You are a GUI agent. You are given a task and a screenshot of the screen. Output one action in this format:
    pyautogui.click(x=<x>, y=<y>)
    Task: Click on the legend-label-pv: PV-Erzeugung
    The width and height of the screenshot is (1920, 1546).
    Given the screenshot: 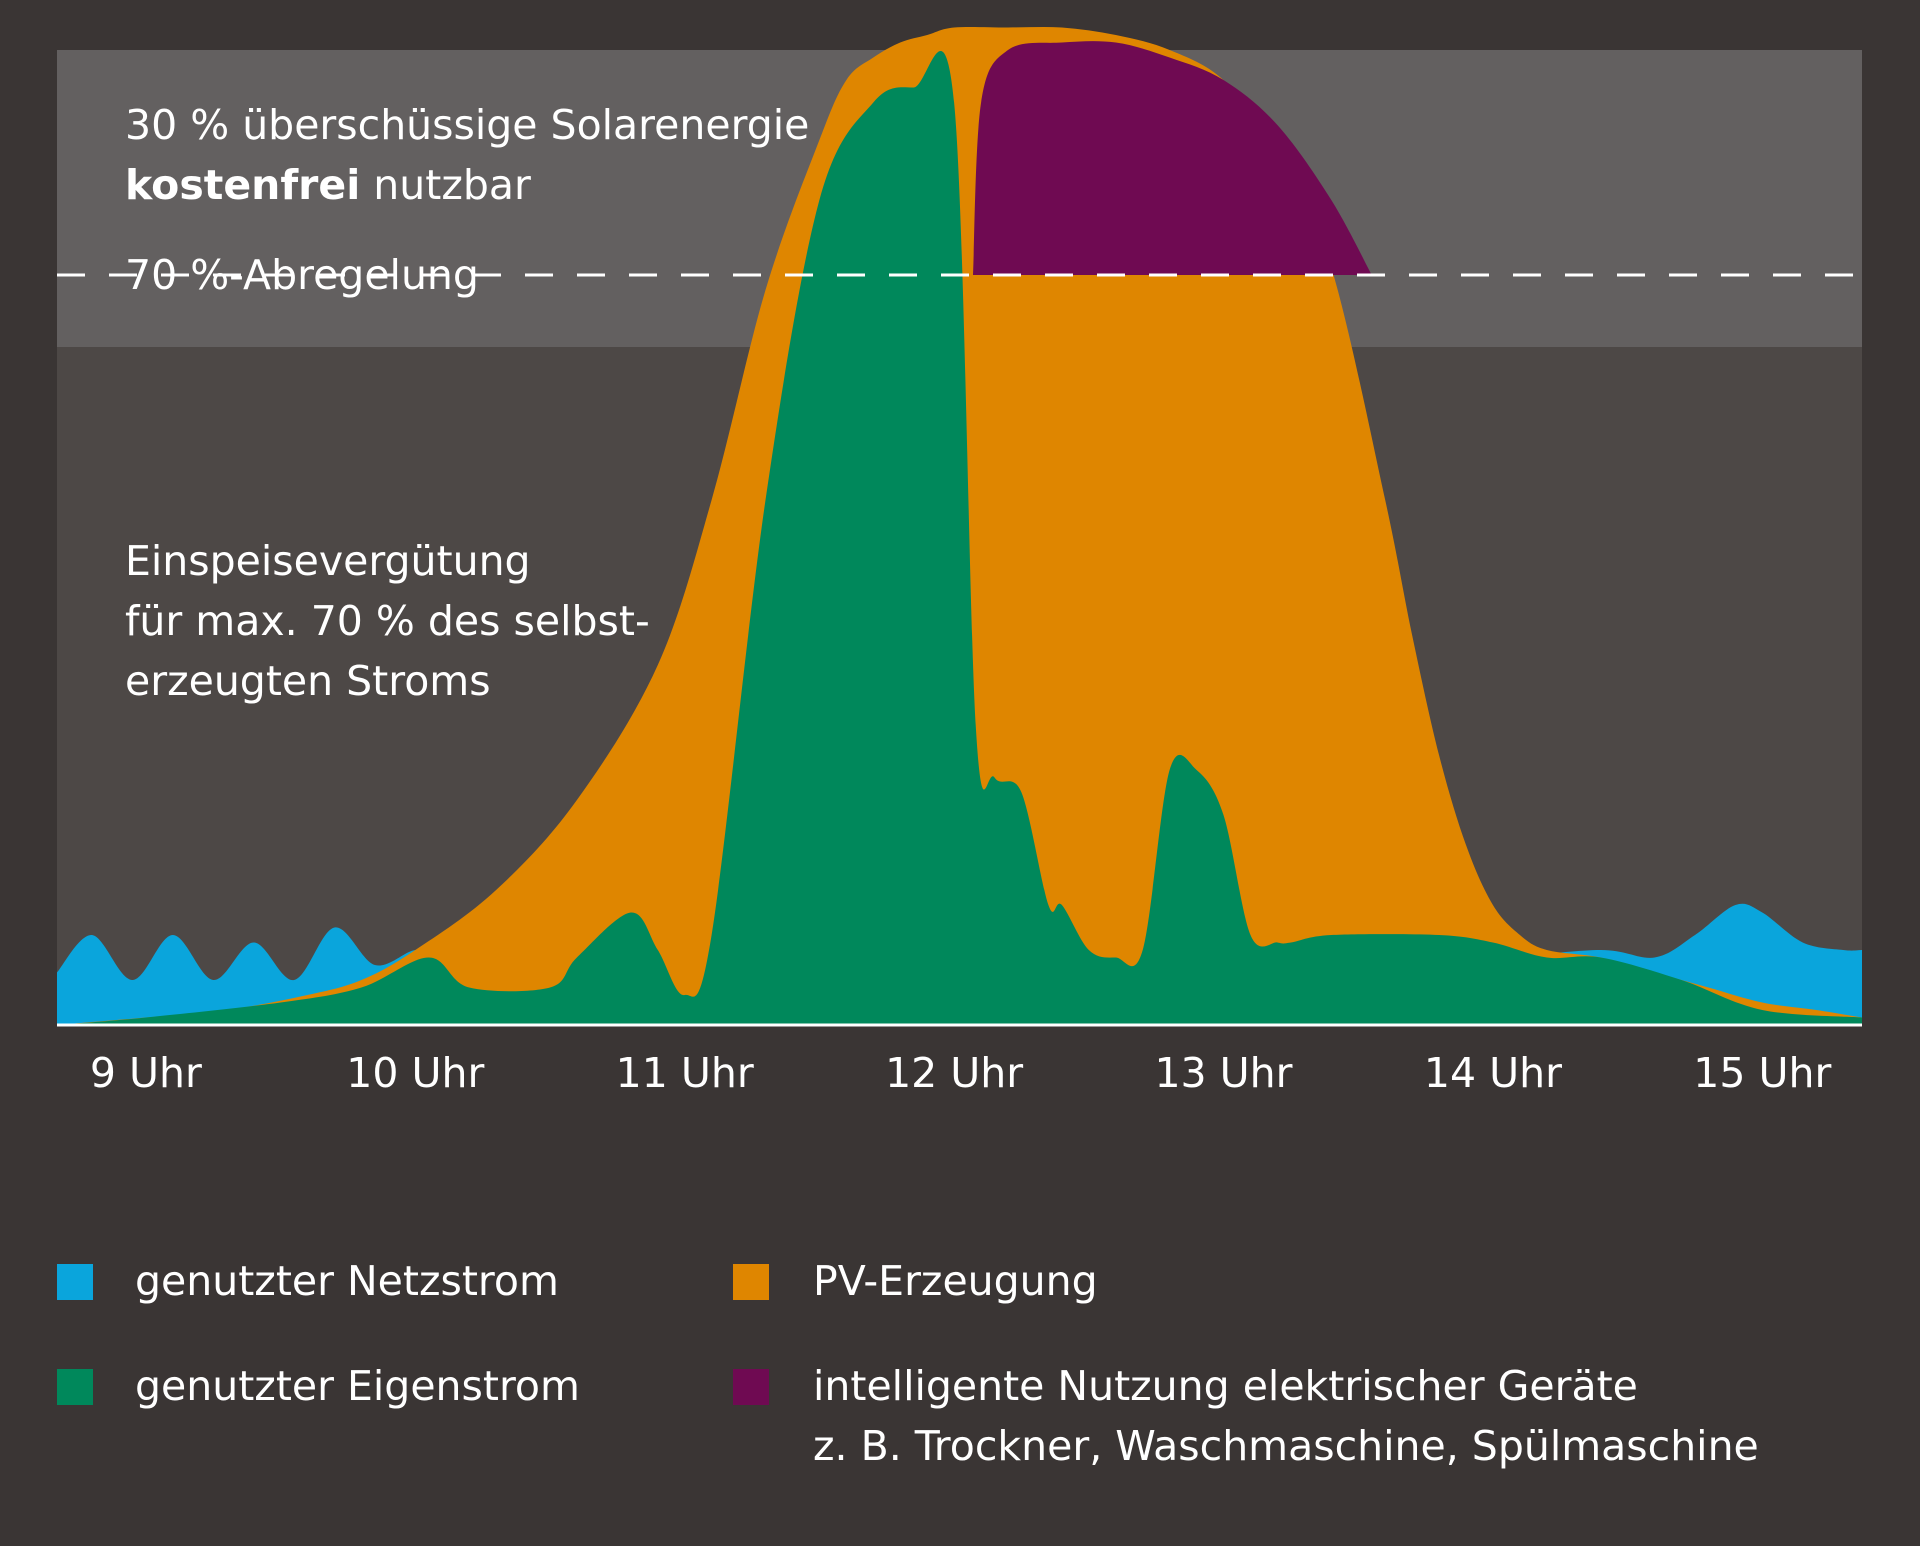 What is the action you would take?
    pyautogui.click(x=955, y=1281)
    